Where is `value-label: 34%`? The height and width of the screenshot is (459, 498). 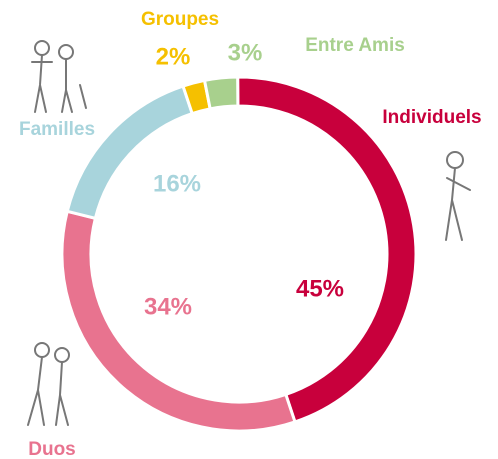 value-label: 34% is located at coordinates (168, 306).